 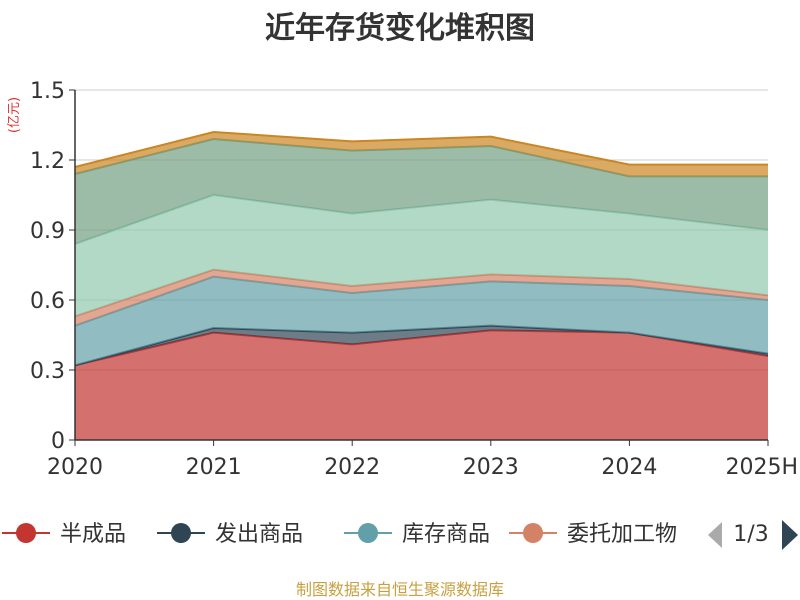 What do you see at coordinates (214, 467) in the screenshot?
I see `x-tick-label: 2021` at bounding box center [214, 467].